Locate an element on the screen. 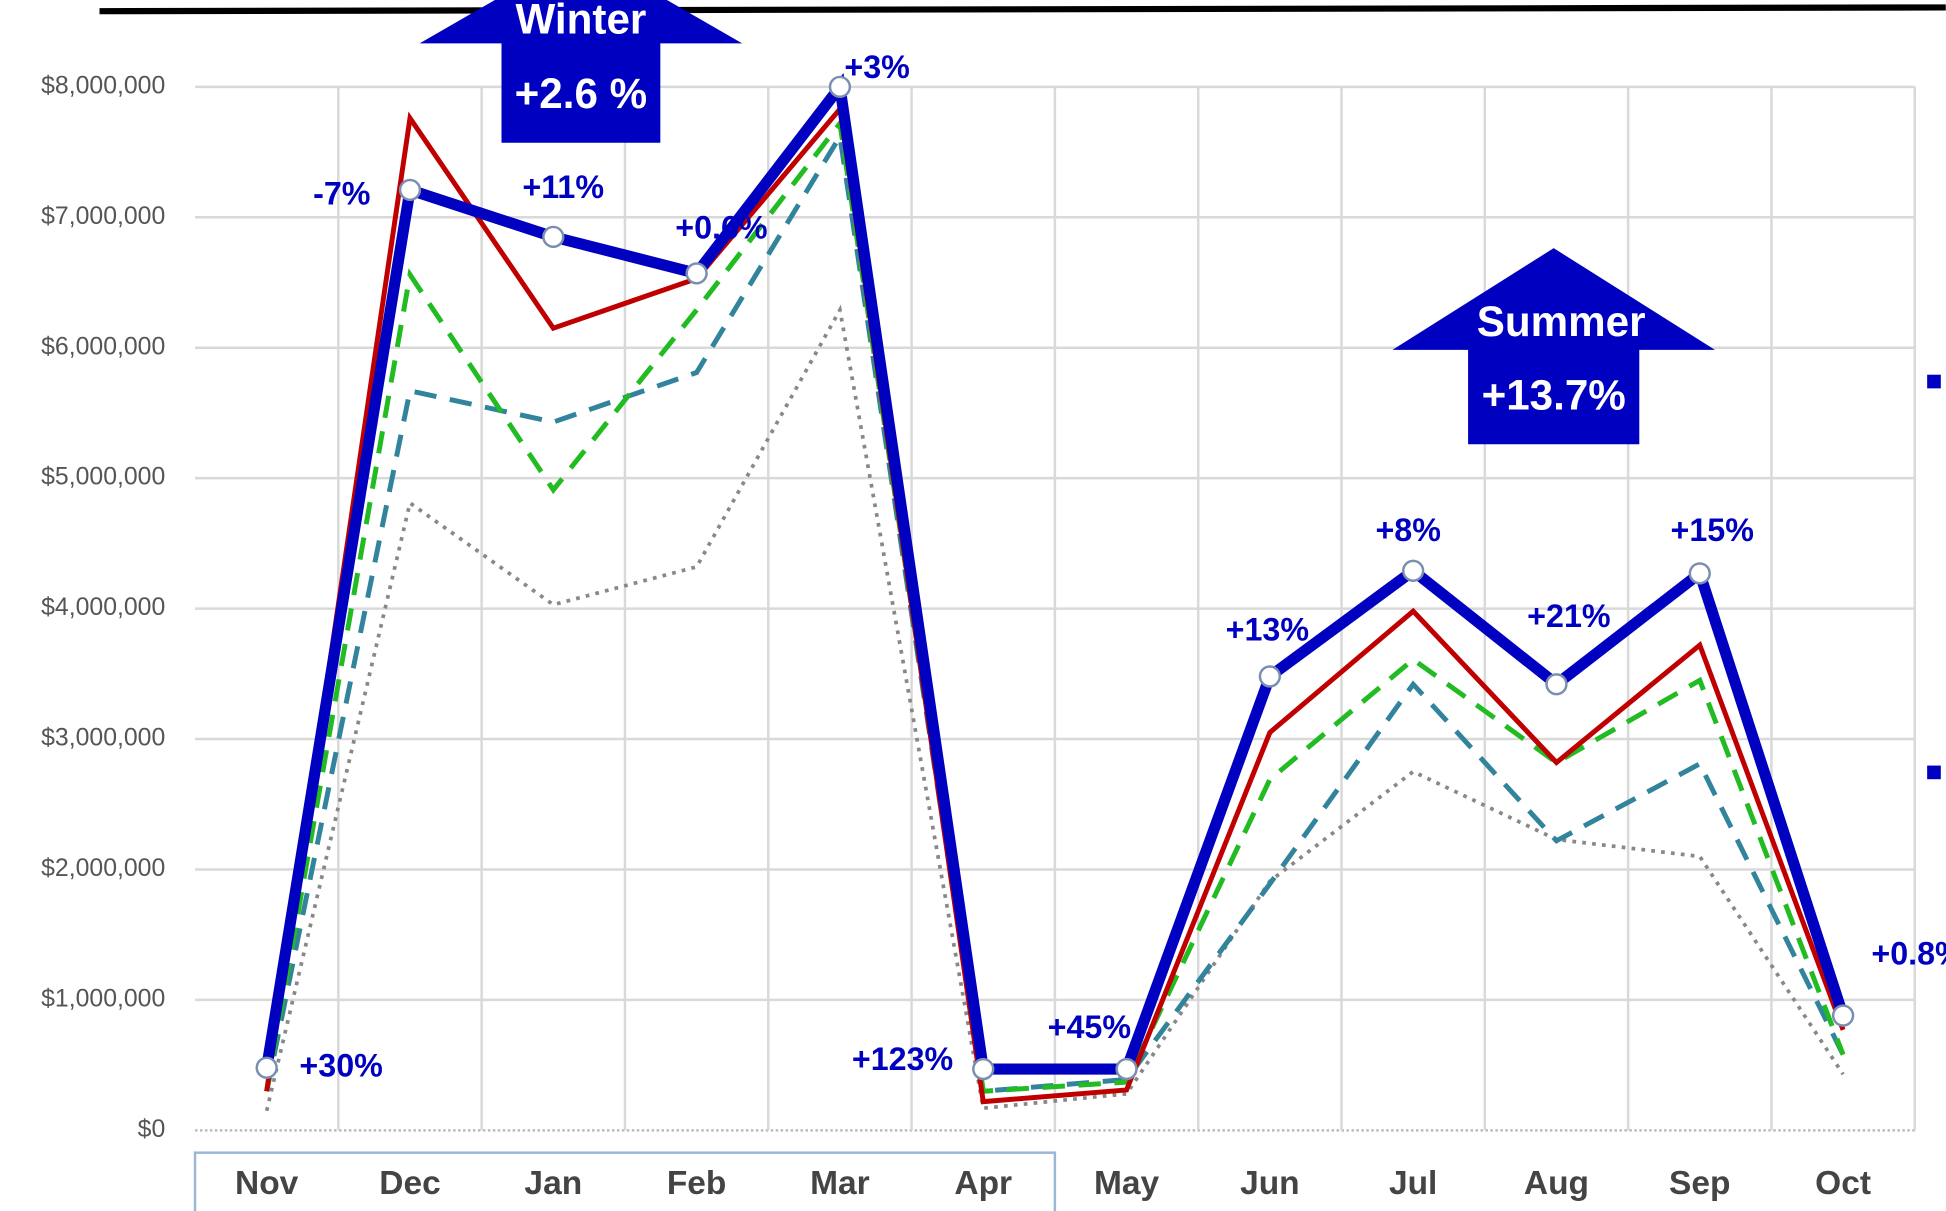 This screenshot has height=1211, width=1946. point-label: +0.6% is located at coordinates (721, 227).